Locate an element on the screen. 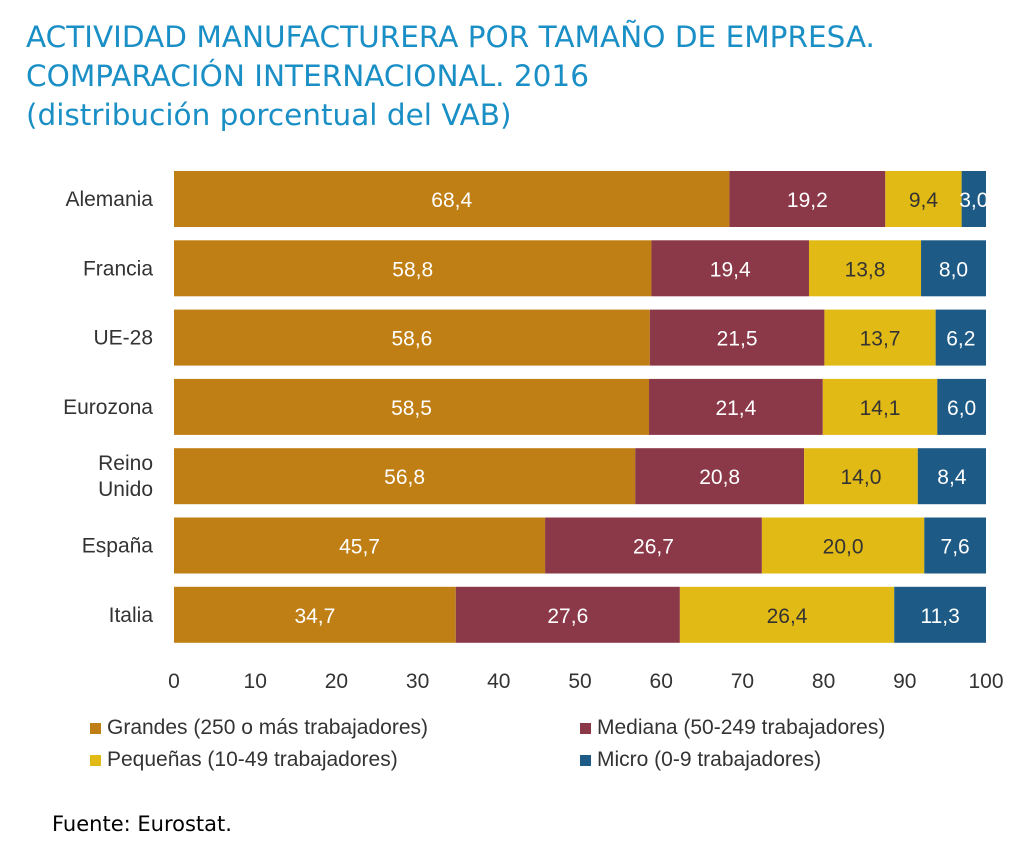  data-label: 11,3 is located at coordinates (939, 616).